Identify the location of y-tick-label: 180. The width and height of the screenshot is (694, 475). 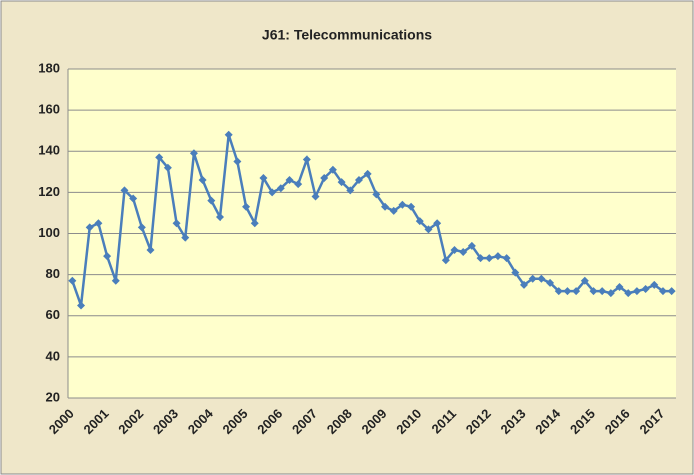
(49, 67).